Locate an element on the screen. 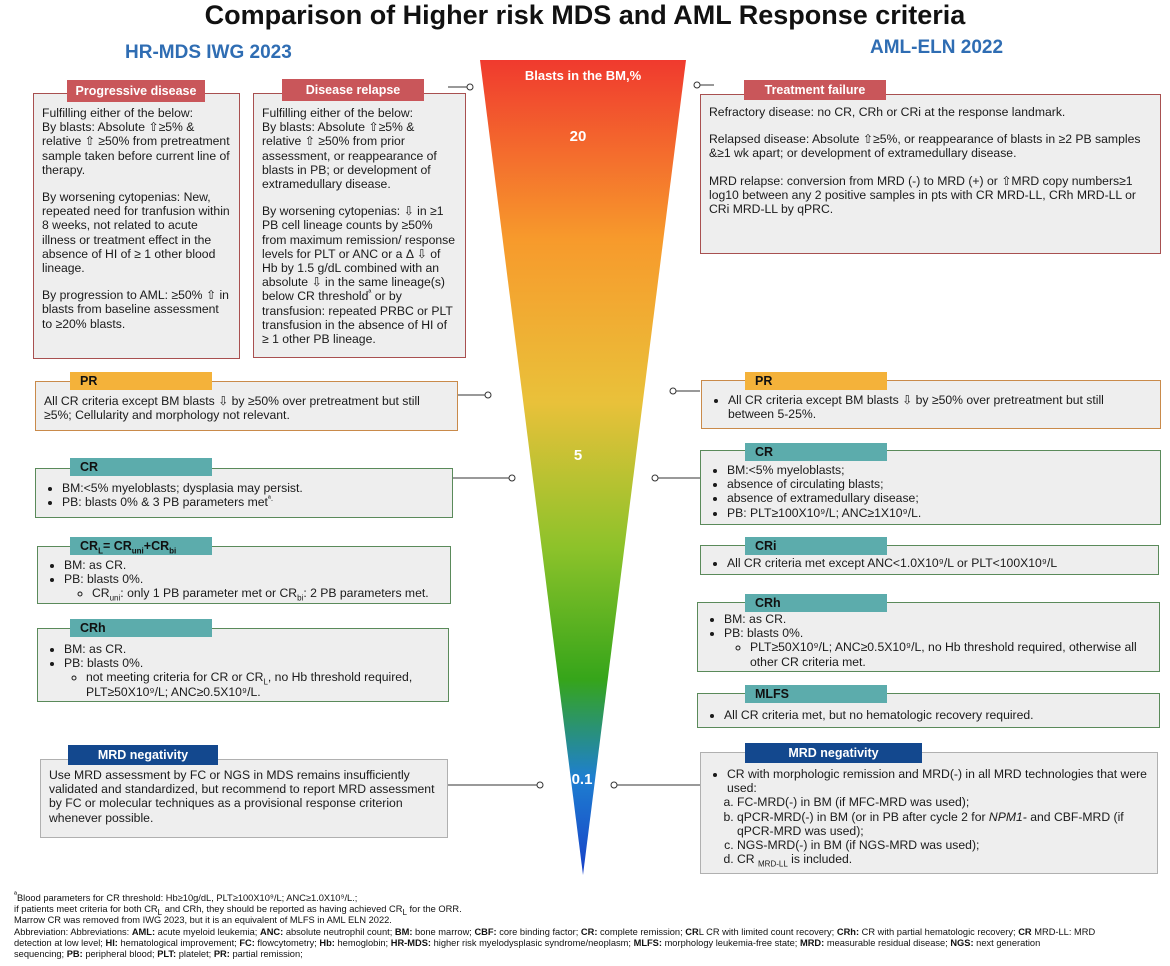 This screenshot has width=1170, height=966. relapse-footnote-mark: ª is located at coordinates (370, 293).